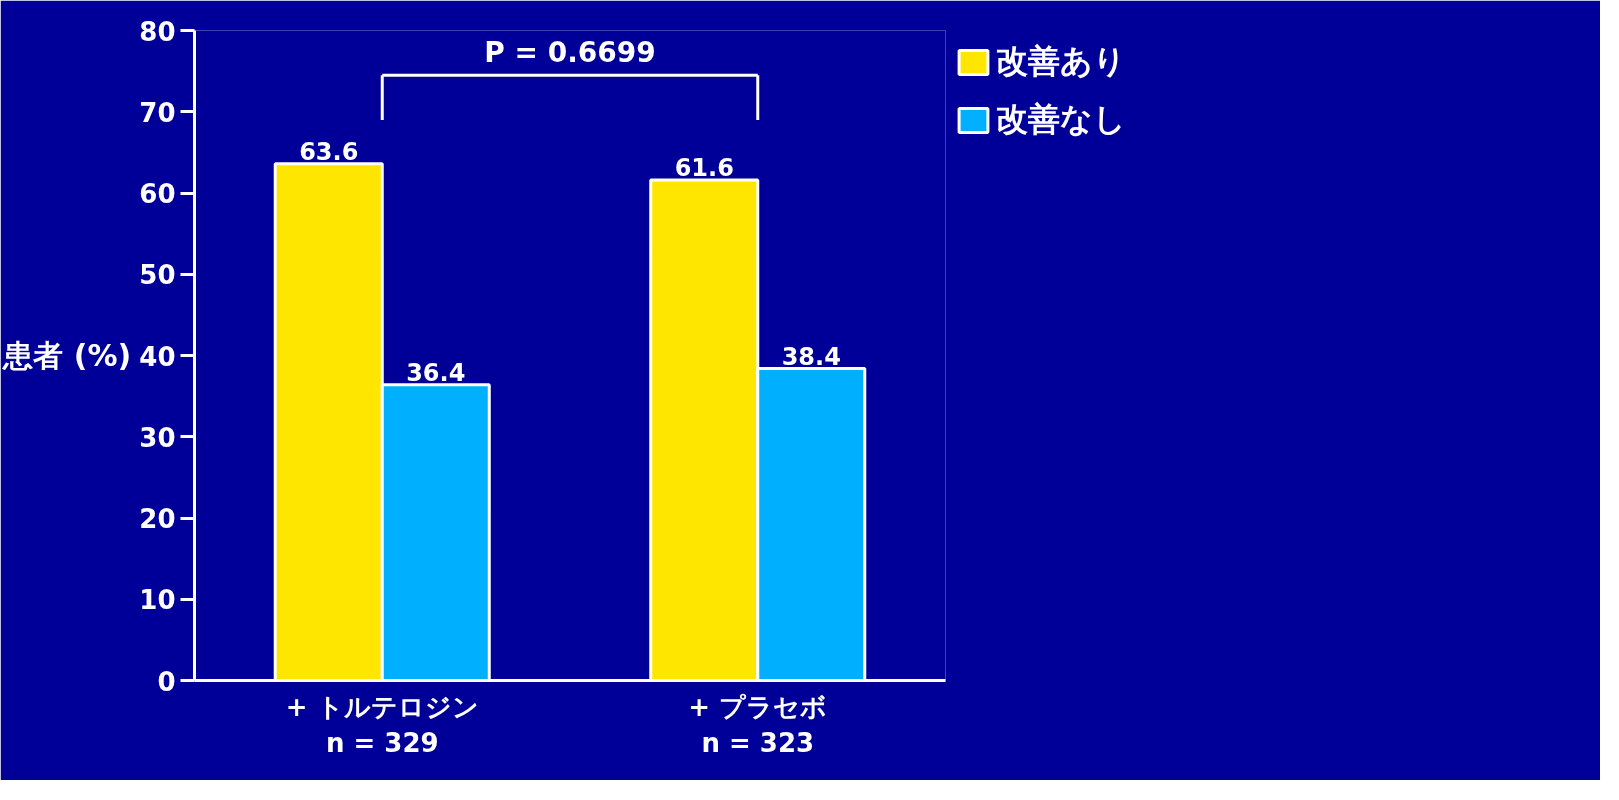 The width and height of the screenshot is (1619, 800). I want to click on y-tick-label: 60, so click(157, 194).